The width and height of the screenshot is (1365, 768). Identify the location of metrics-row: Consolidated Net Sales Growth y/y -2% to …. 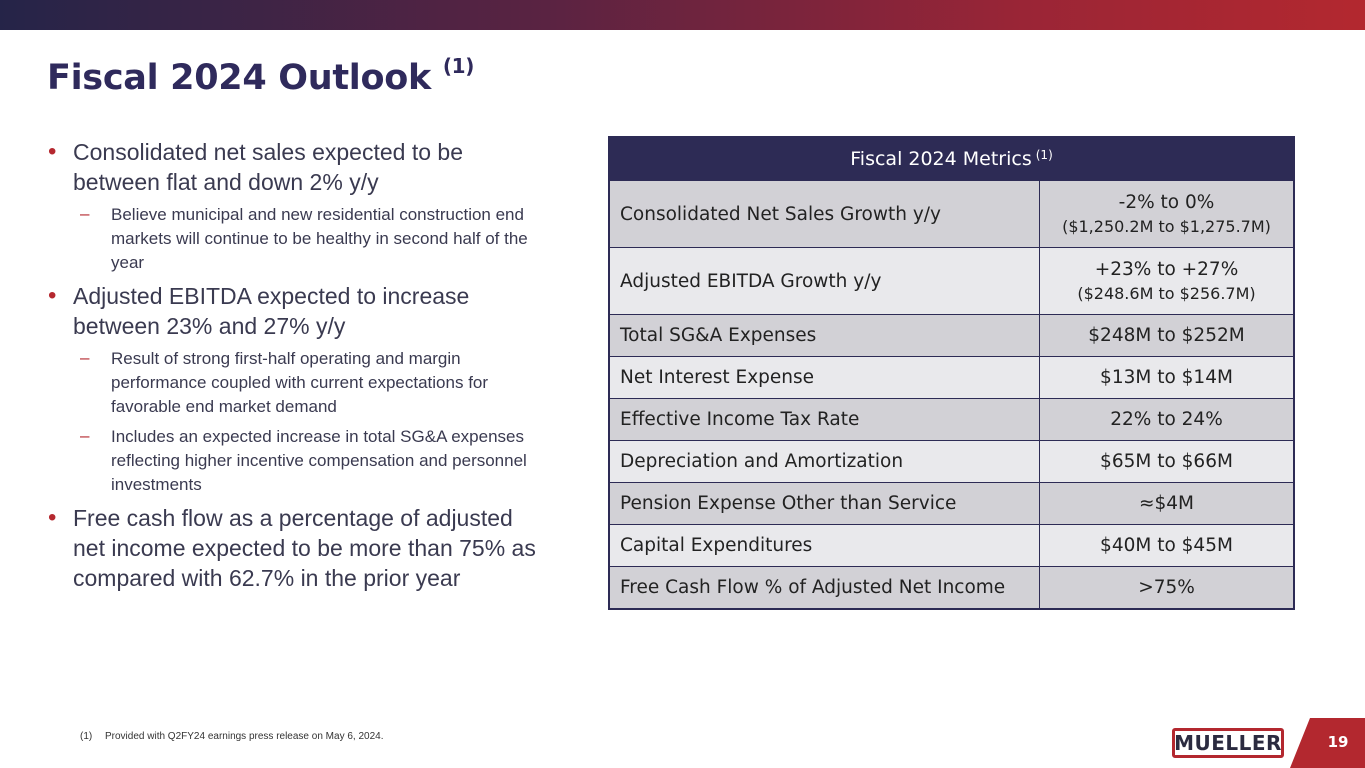
(951, 213).